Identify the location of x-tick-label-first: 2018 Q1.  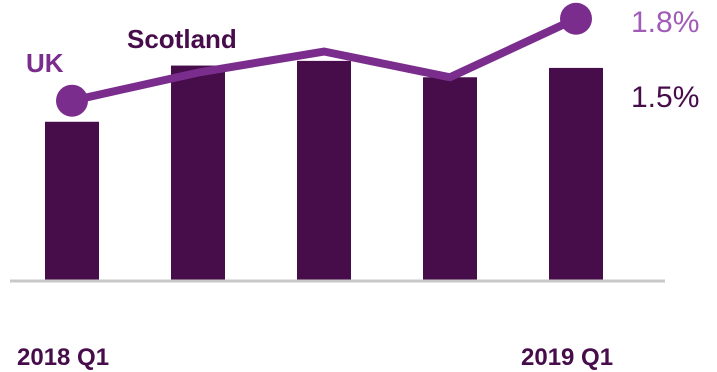
(63, 357).